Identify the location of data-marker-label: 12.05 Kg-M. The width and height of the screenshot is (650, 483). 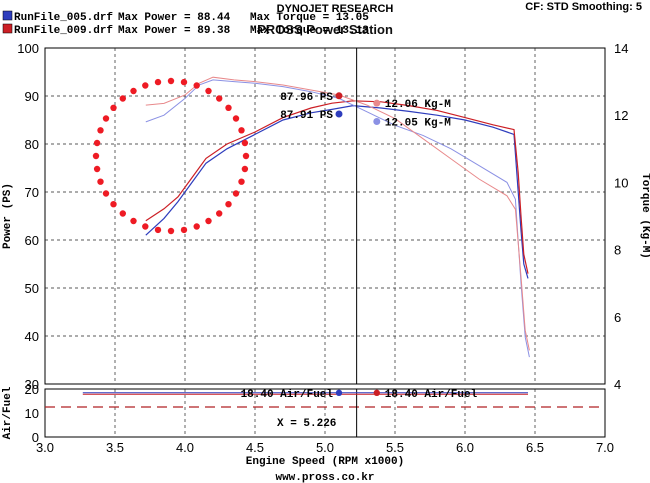
(418, 124).